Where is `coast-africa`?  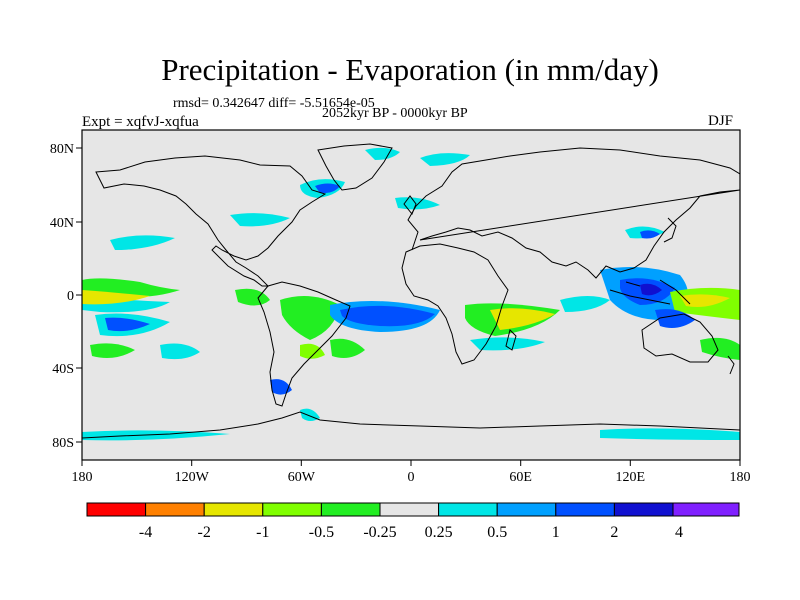 coast-africa is located at coordinates (455, 304).